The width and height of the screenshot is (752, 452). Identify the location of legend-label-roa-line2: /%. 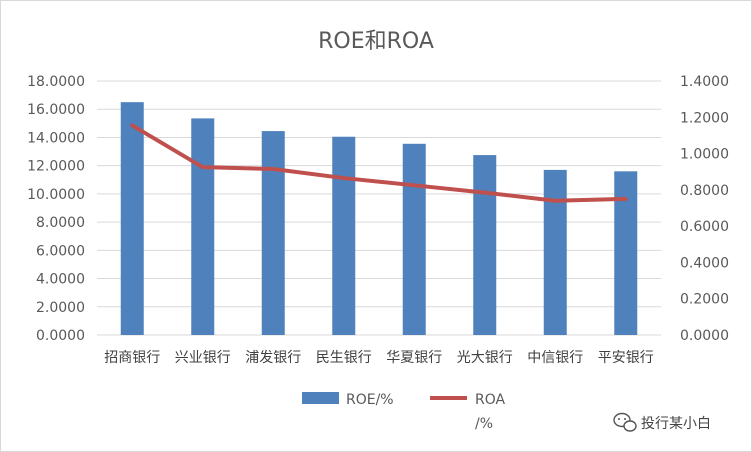
(484, 424).